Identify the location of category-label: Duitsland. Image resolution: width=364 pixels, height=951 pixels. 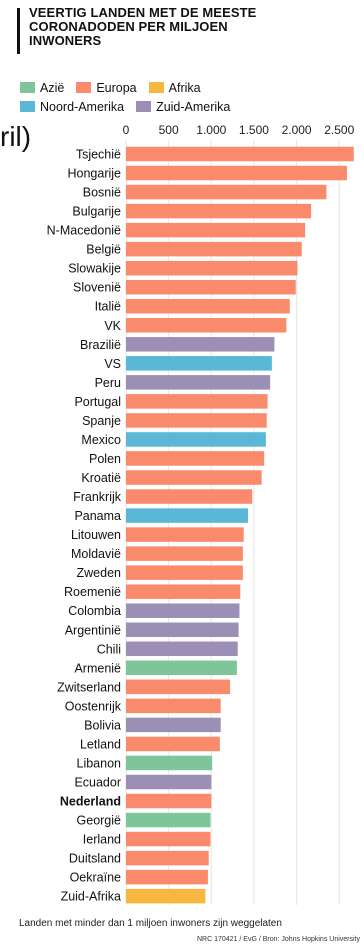
(95, 859).